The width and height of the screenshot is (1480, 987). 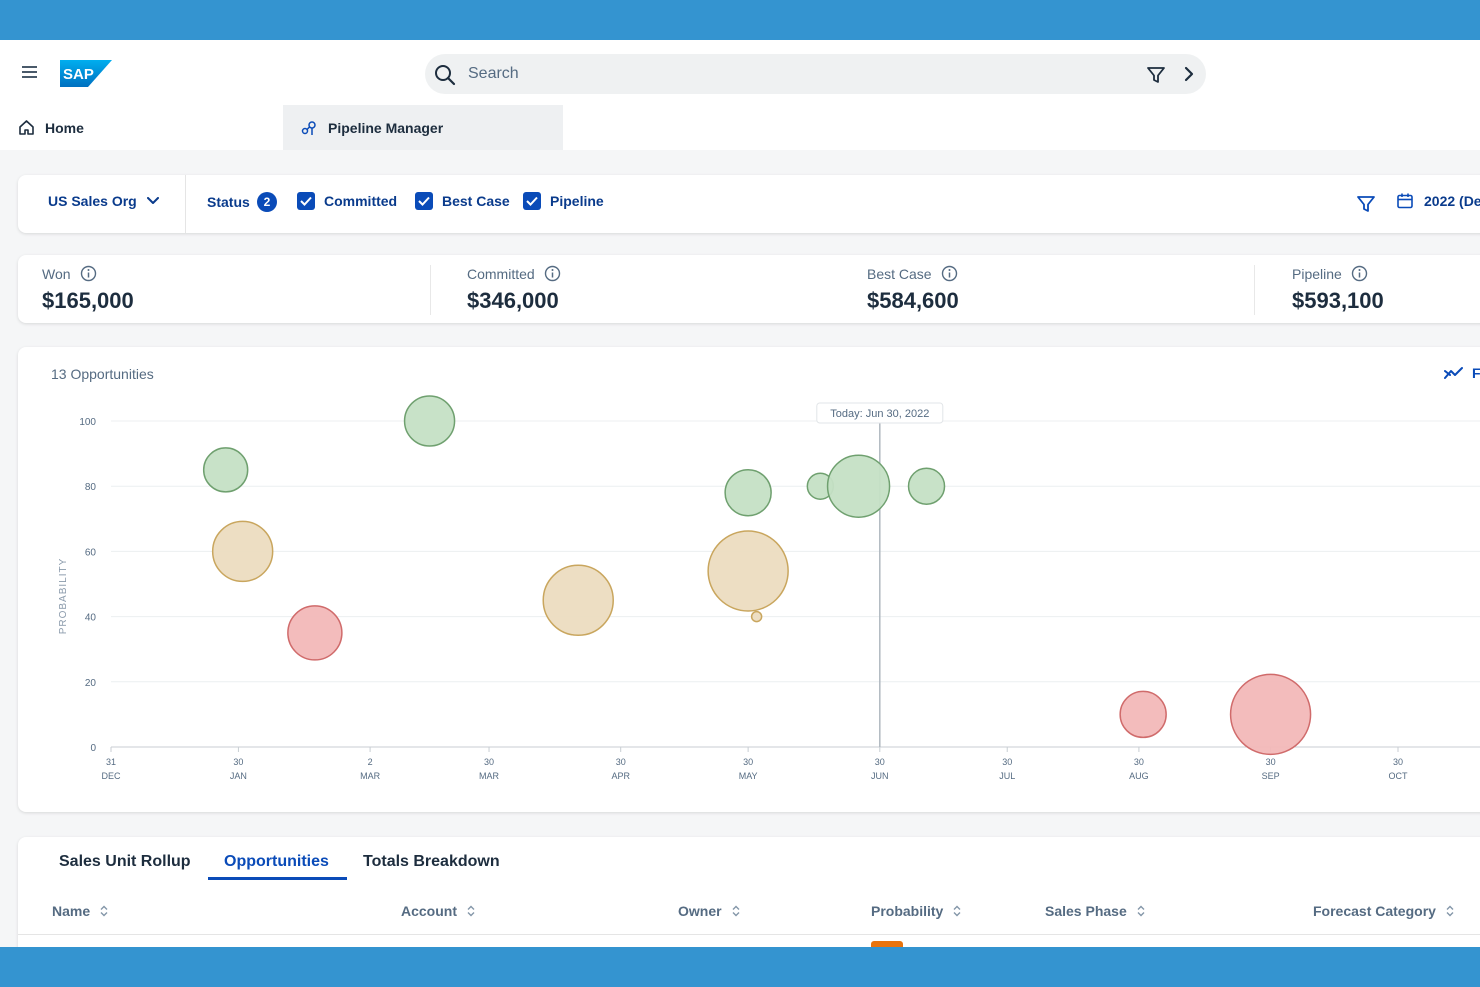 I want to click on kpi-pipeline-label: Pipeline, so click(x=1317, y=273).